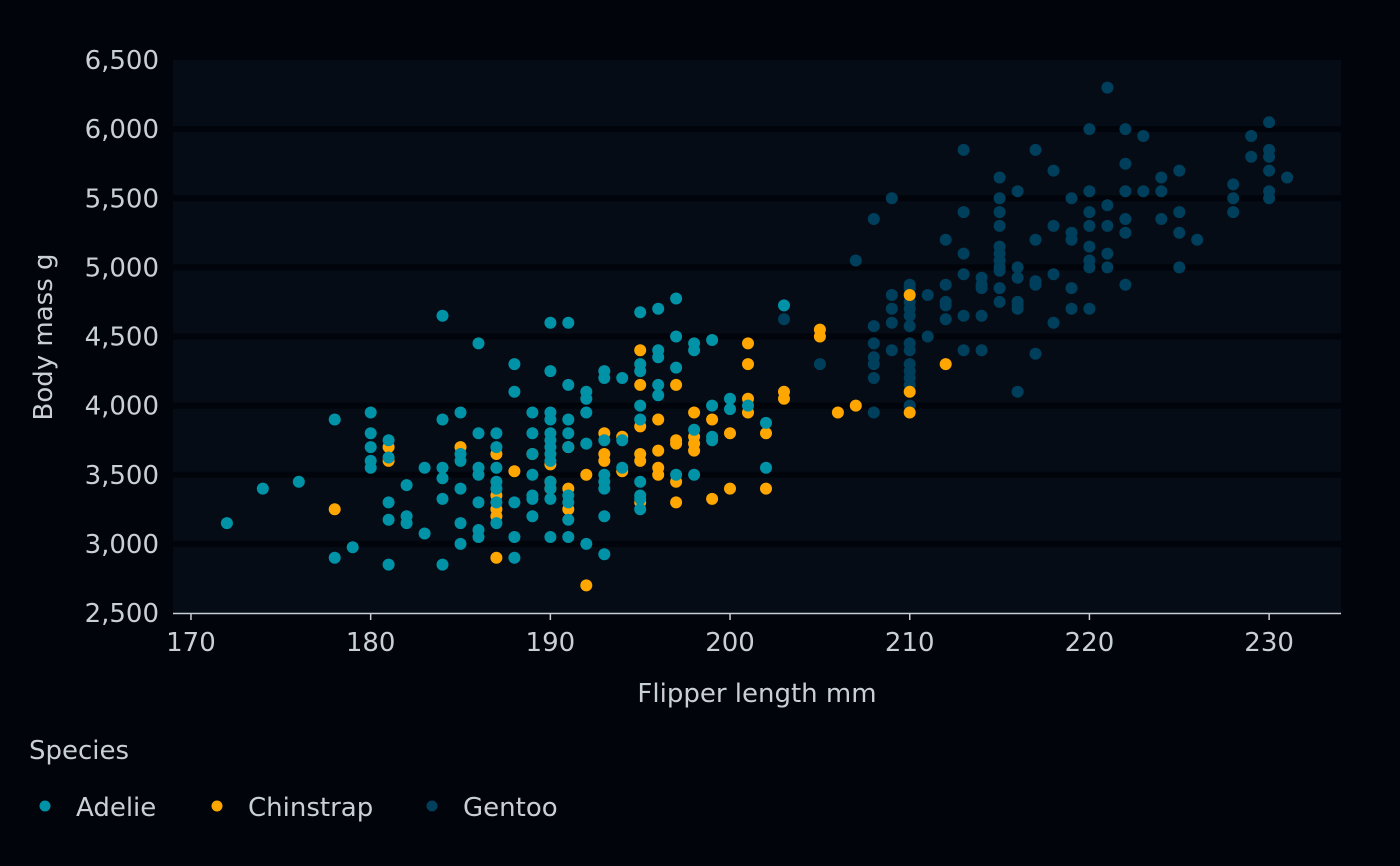 The height and width of the screenshot is (866, 1400). I want to click on x-tick-label: 210, so click(910, 643).